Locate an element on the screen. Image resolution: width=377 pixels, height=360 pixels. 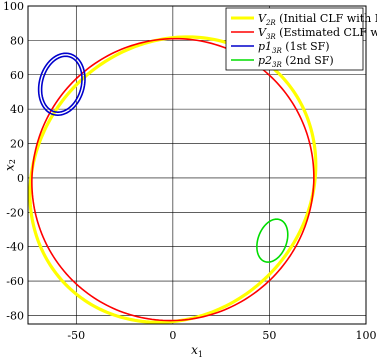
y-tick-label: -80 is located at coordinates (15, 315).